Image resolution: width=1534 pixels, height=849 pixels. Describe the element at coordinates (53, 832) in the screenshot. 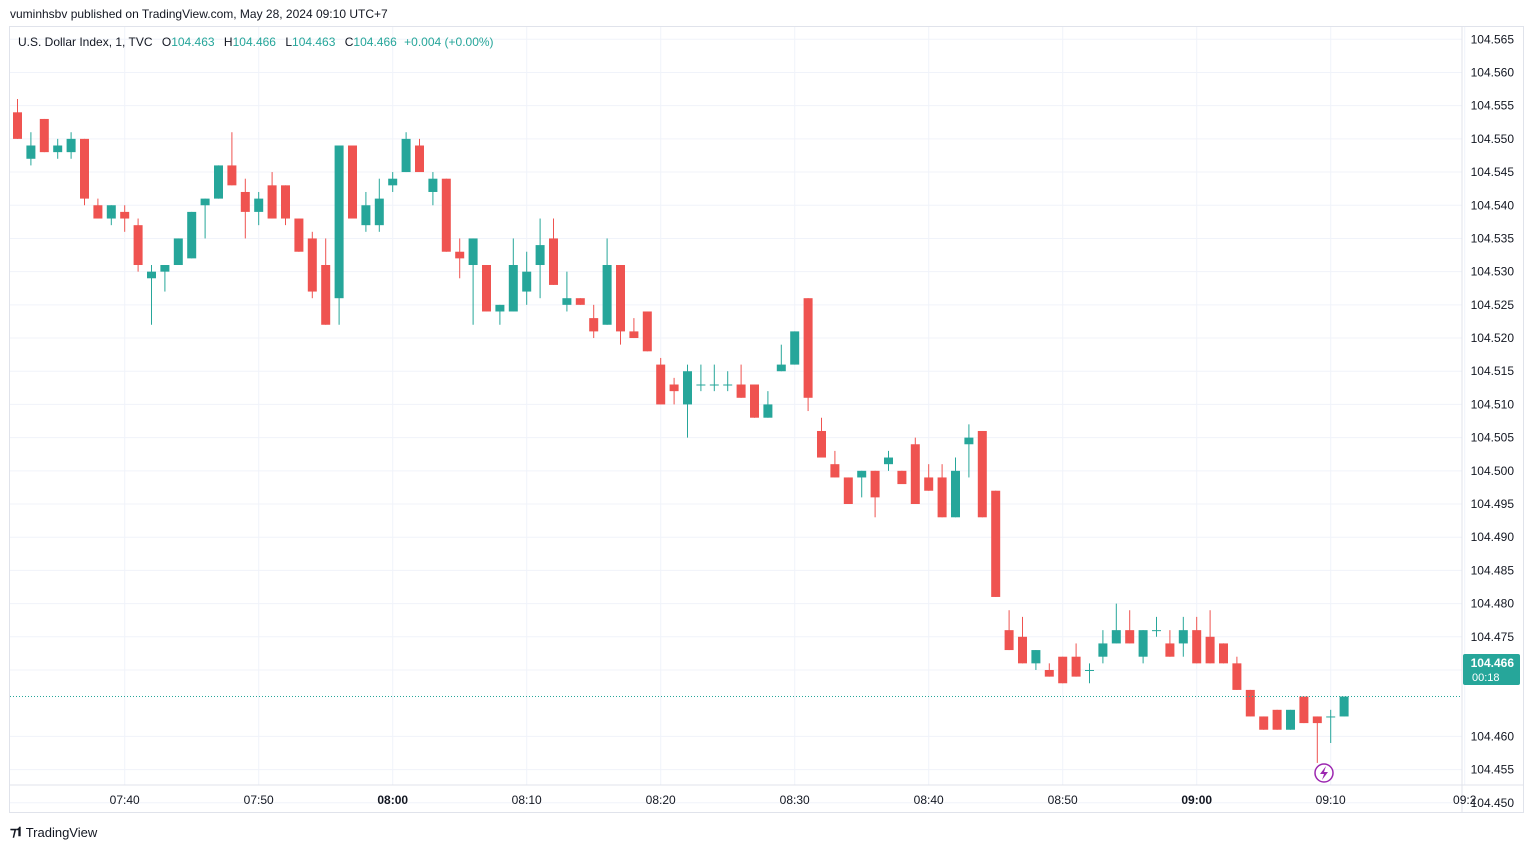

I see `tradingview-brand: ⁊𝟏 TradingView` at that location.